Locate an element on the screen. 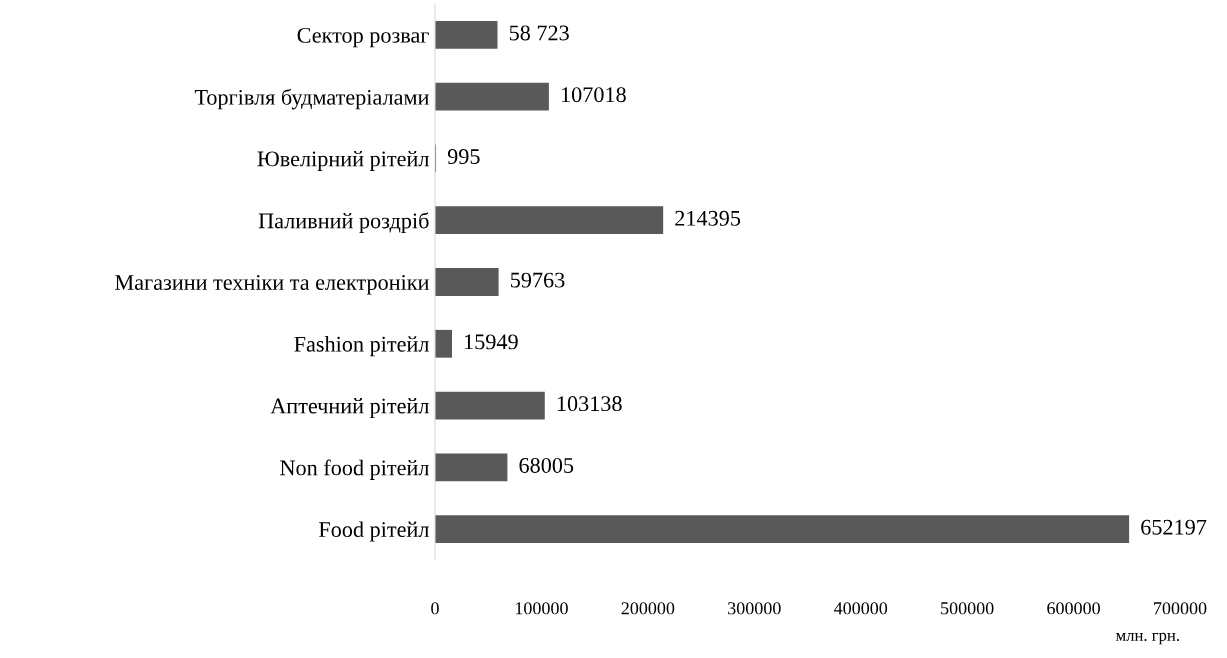 This screenshot has width=1227, height=658. y-tick-label: Паливний роздріб is located at coordinates (343, 222).